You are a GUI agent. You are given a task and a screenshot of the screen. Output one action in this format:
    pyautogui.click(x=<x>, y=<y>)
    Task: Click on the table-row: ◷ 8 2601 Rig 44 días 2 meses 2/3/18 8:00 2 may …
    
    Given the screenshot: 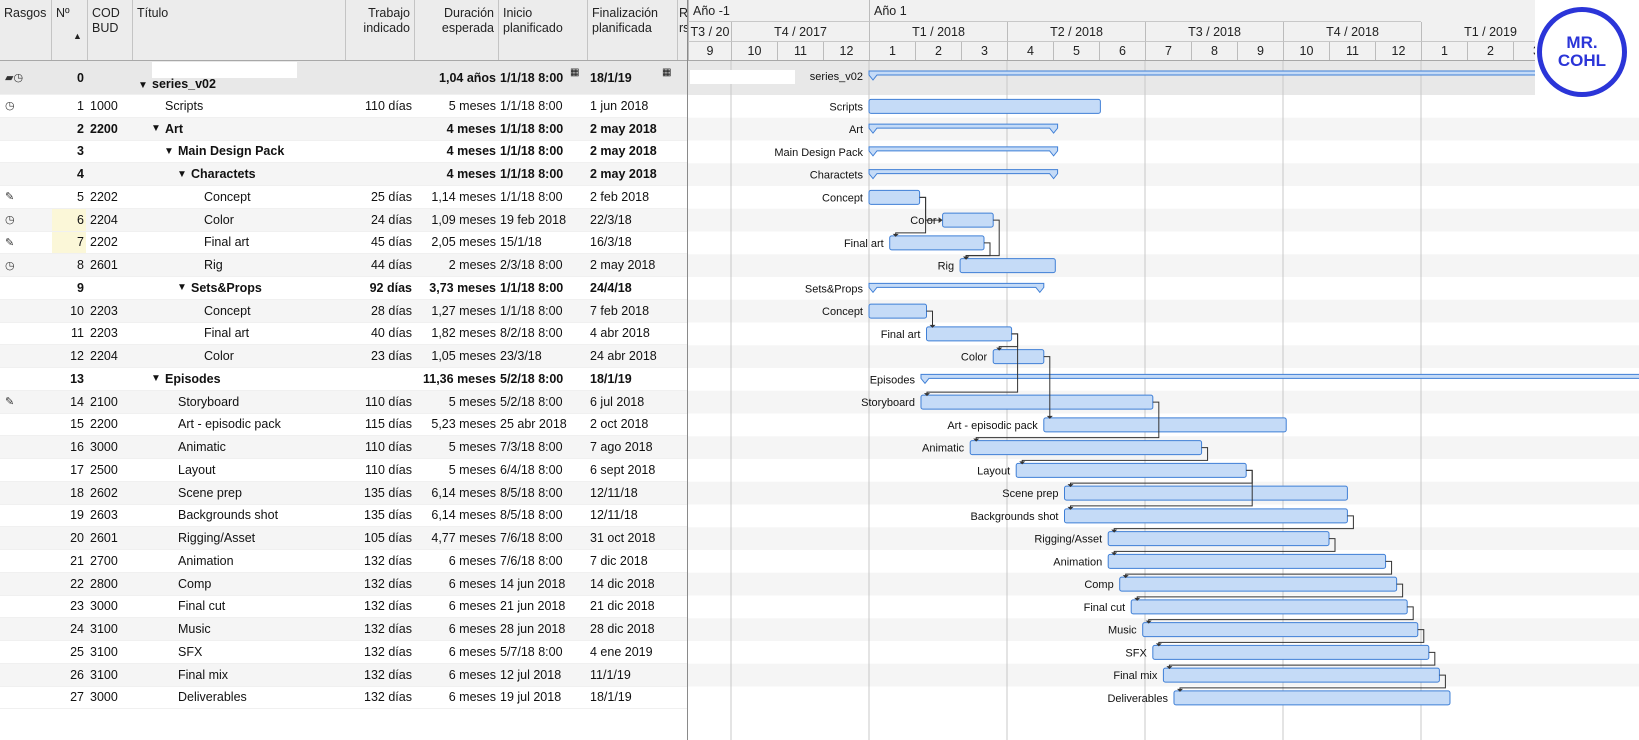 What is the action you would take?
    pyautogui.click(x=344, y=265)
    